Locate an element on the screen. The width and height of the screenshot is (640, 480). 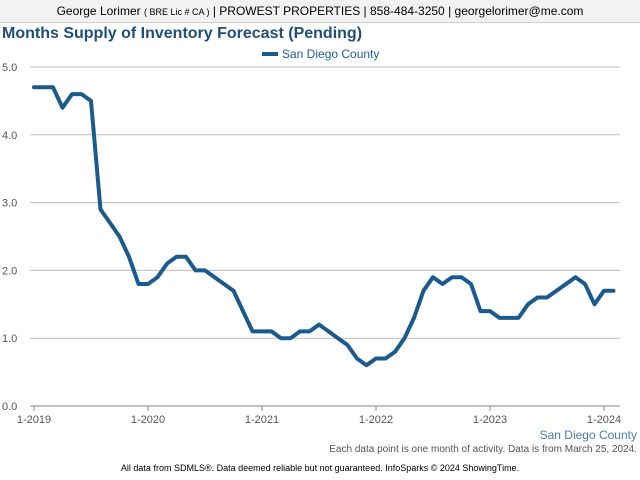
x-tick-label: 1-2021 is located at coordinates (262, 420).